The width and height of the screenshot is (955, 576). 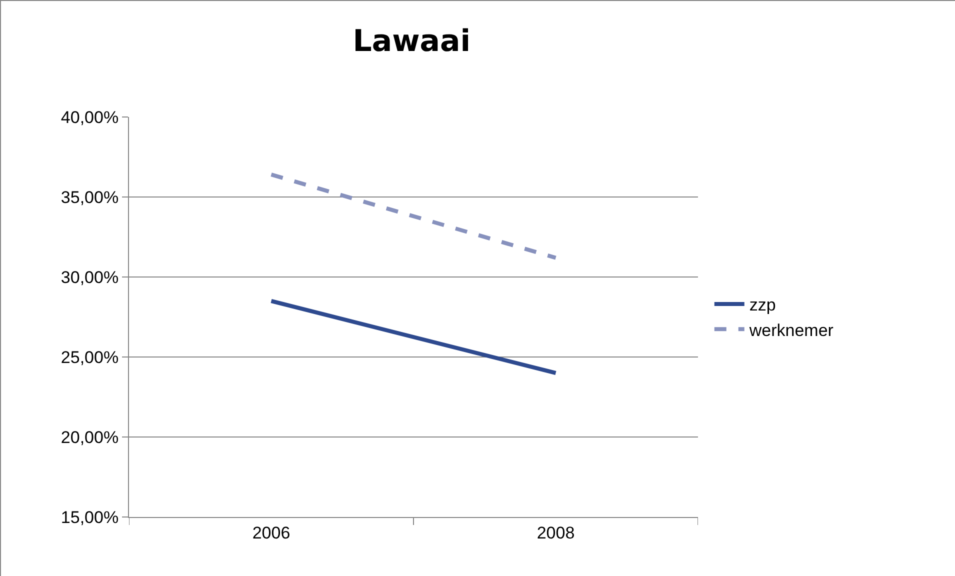 What do you see at coordinates (555, 532) in the screenshot?
I see `x-tick-label: 2008` at bounding box center [555, 532].